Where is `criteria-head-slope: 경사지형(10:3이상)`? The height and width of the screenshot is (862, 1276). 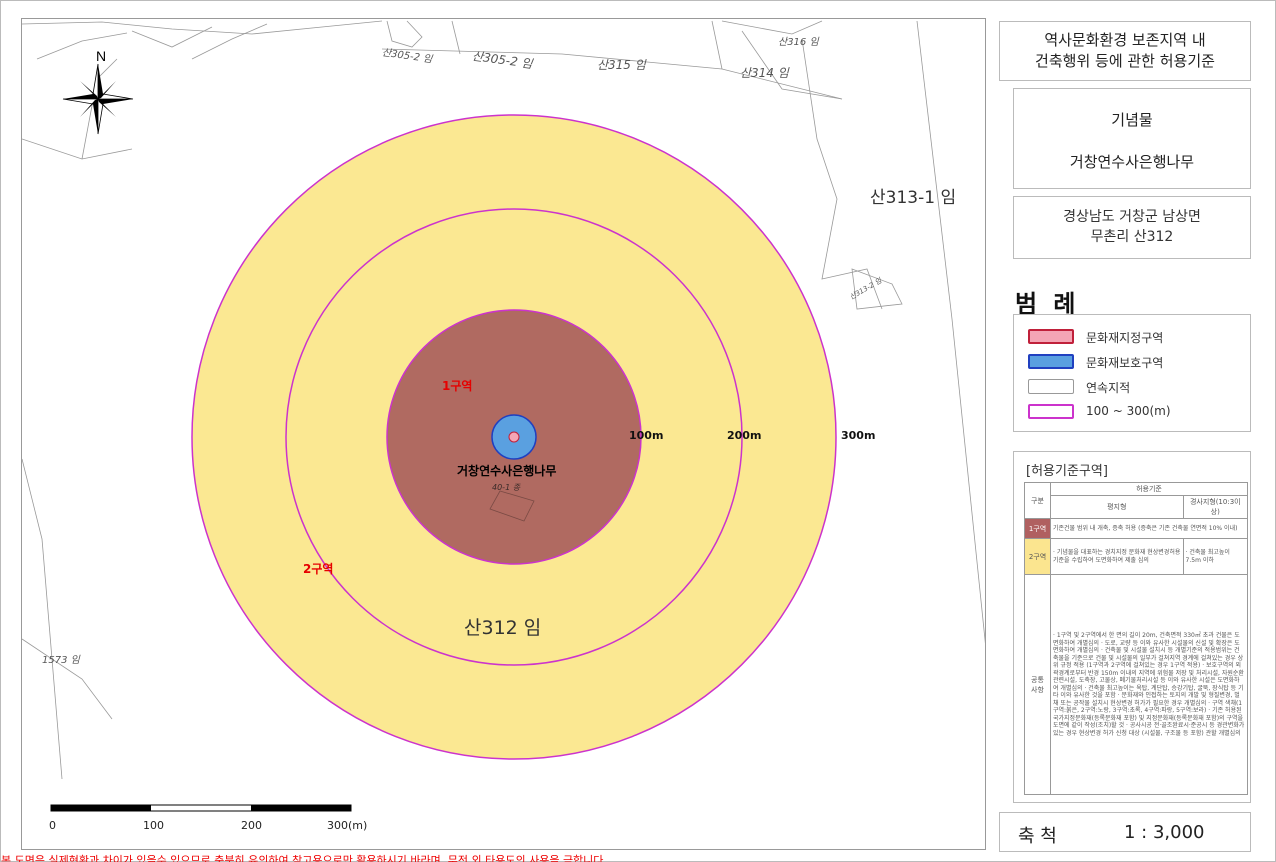 criteria-head-slope: 경사지형(10:3이상) is located at coordinates (1215, 507).